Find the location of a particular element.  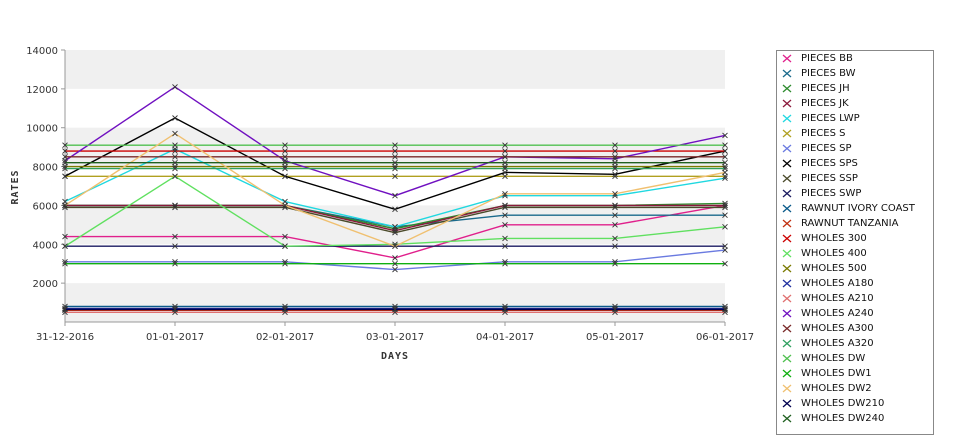

legend-label: WHOLES 400 is located at coordinates (834, 253).